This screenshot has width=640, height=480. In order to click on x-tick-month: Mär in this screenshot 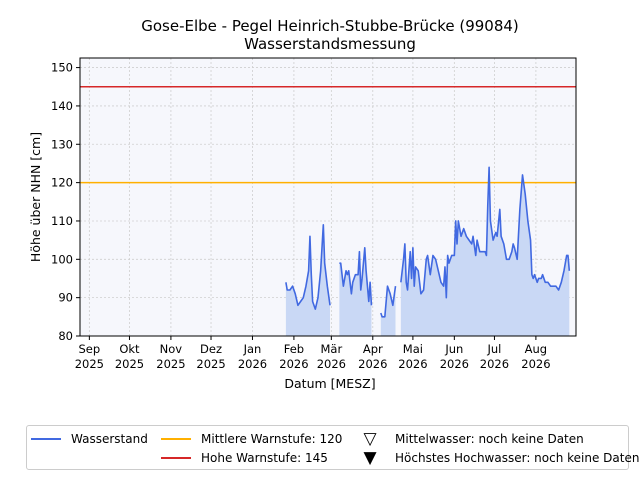, I will do `click(331, 349)`.